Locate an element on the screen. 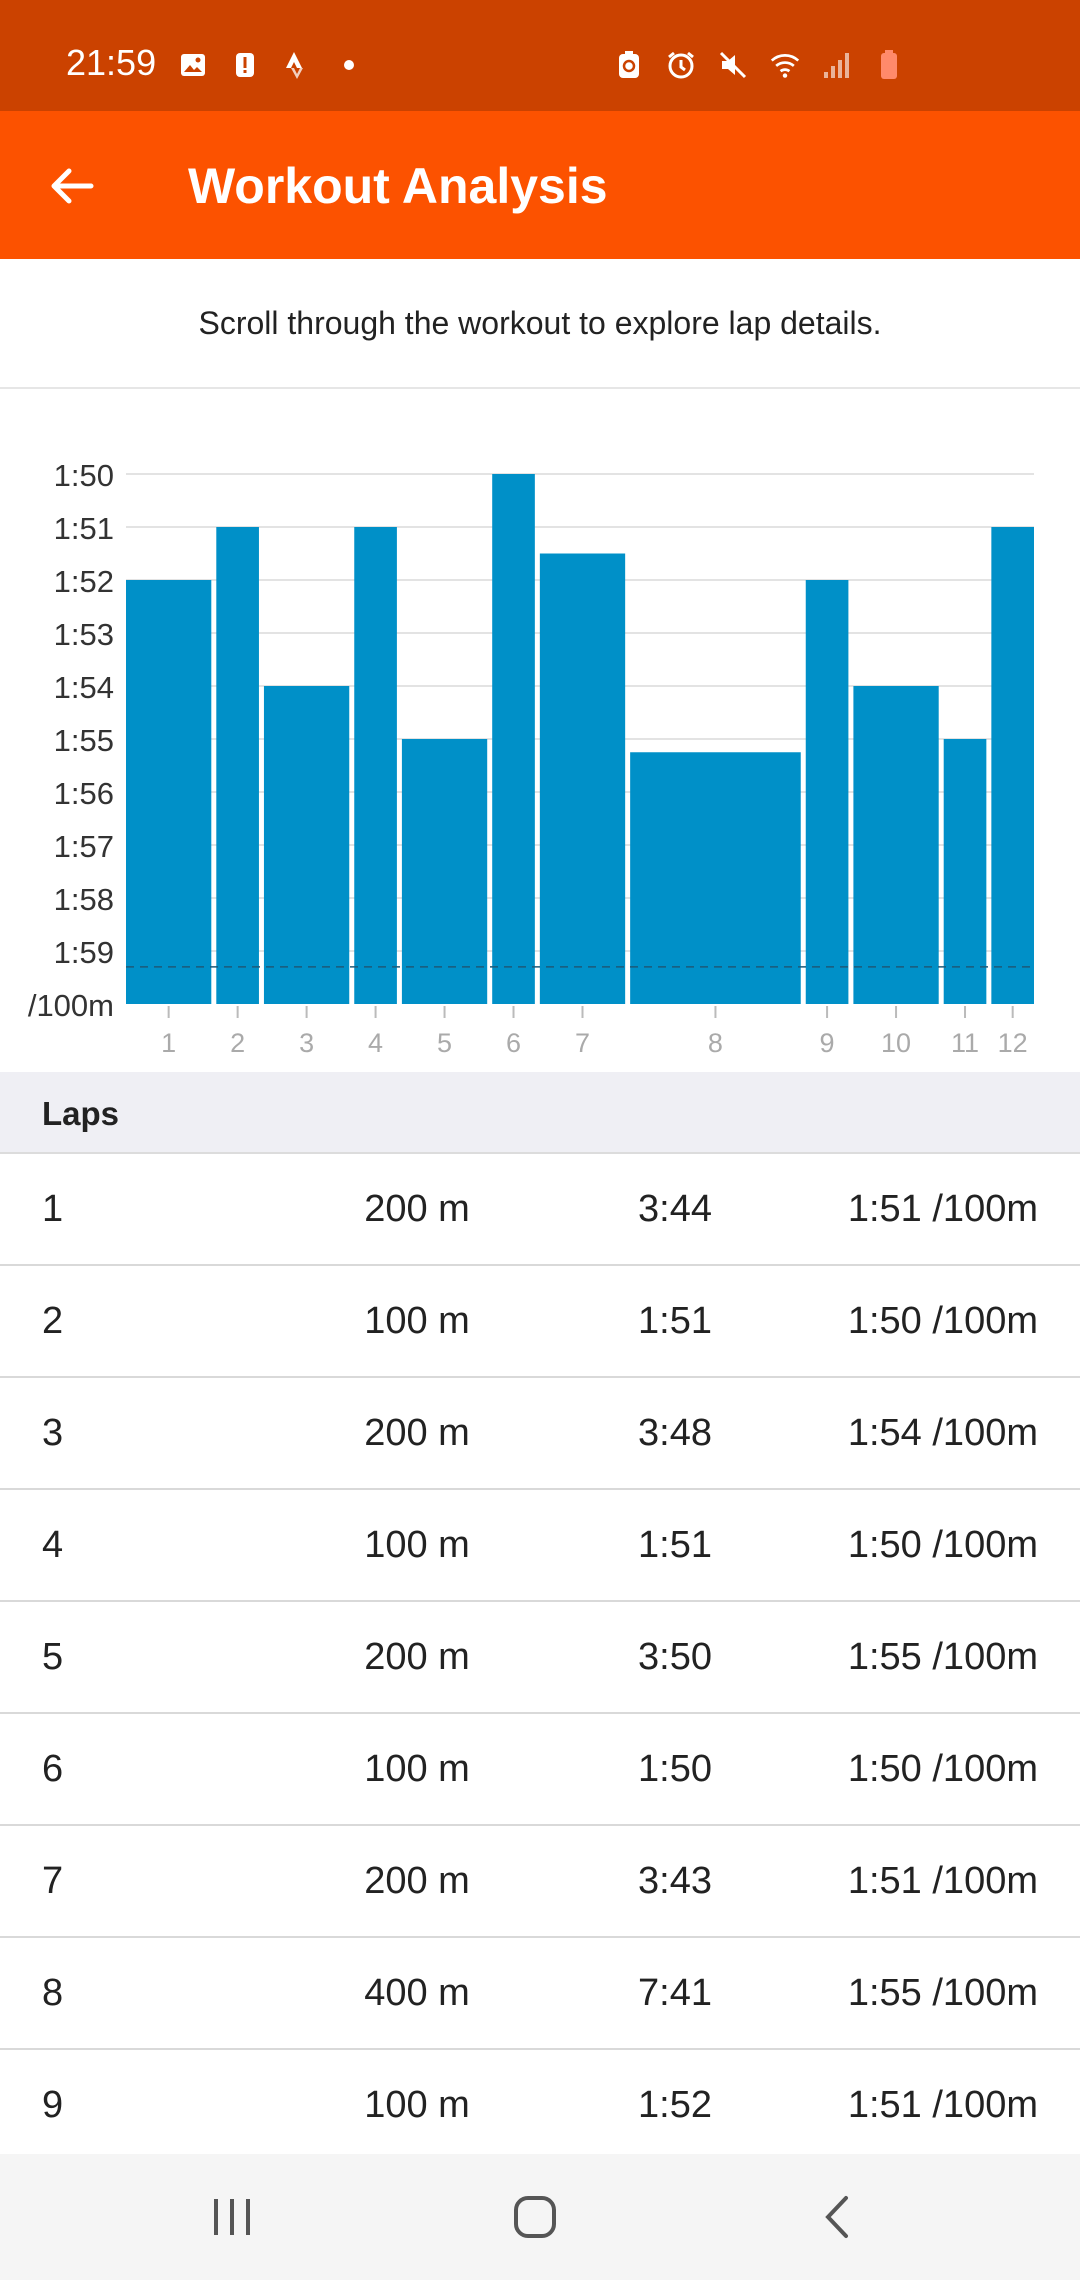  chevron-left-icon is located at coordinates (836, 2217).